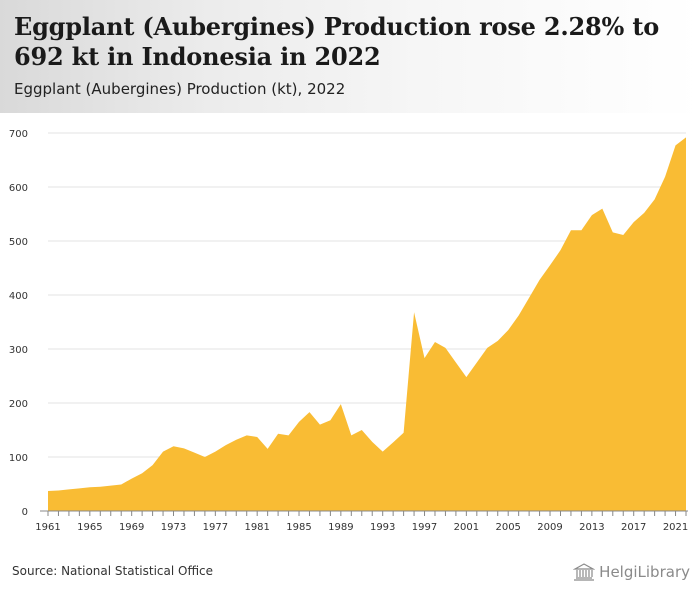  Describe the element at coordinates (25, 512) in the screenshot. I see `y-tick-label: 0` at that location.